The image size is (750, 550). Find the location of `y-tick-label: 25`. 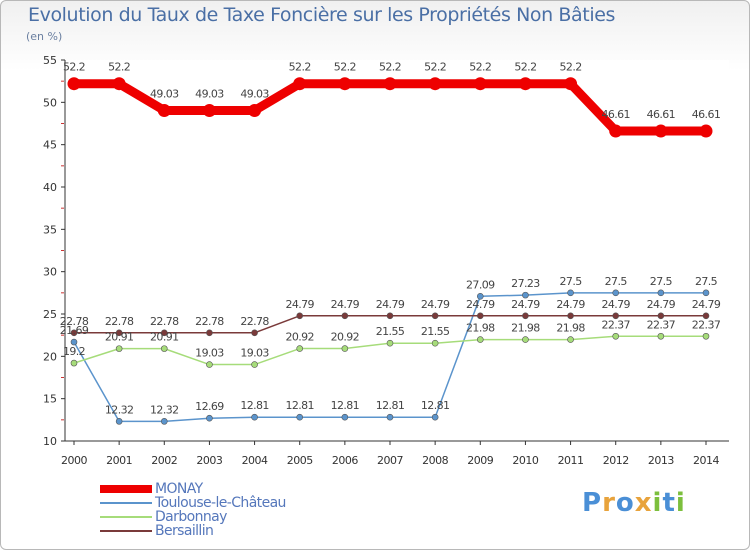

y-tick-label: 25 is located at coordinates (50, 314).